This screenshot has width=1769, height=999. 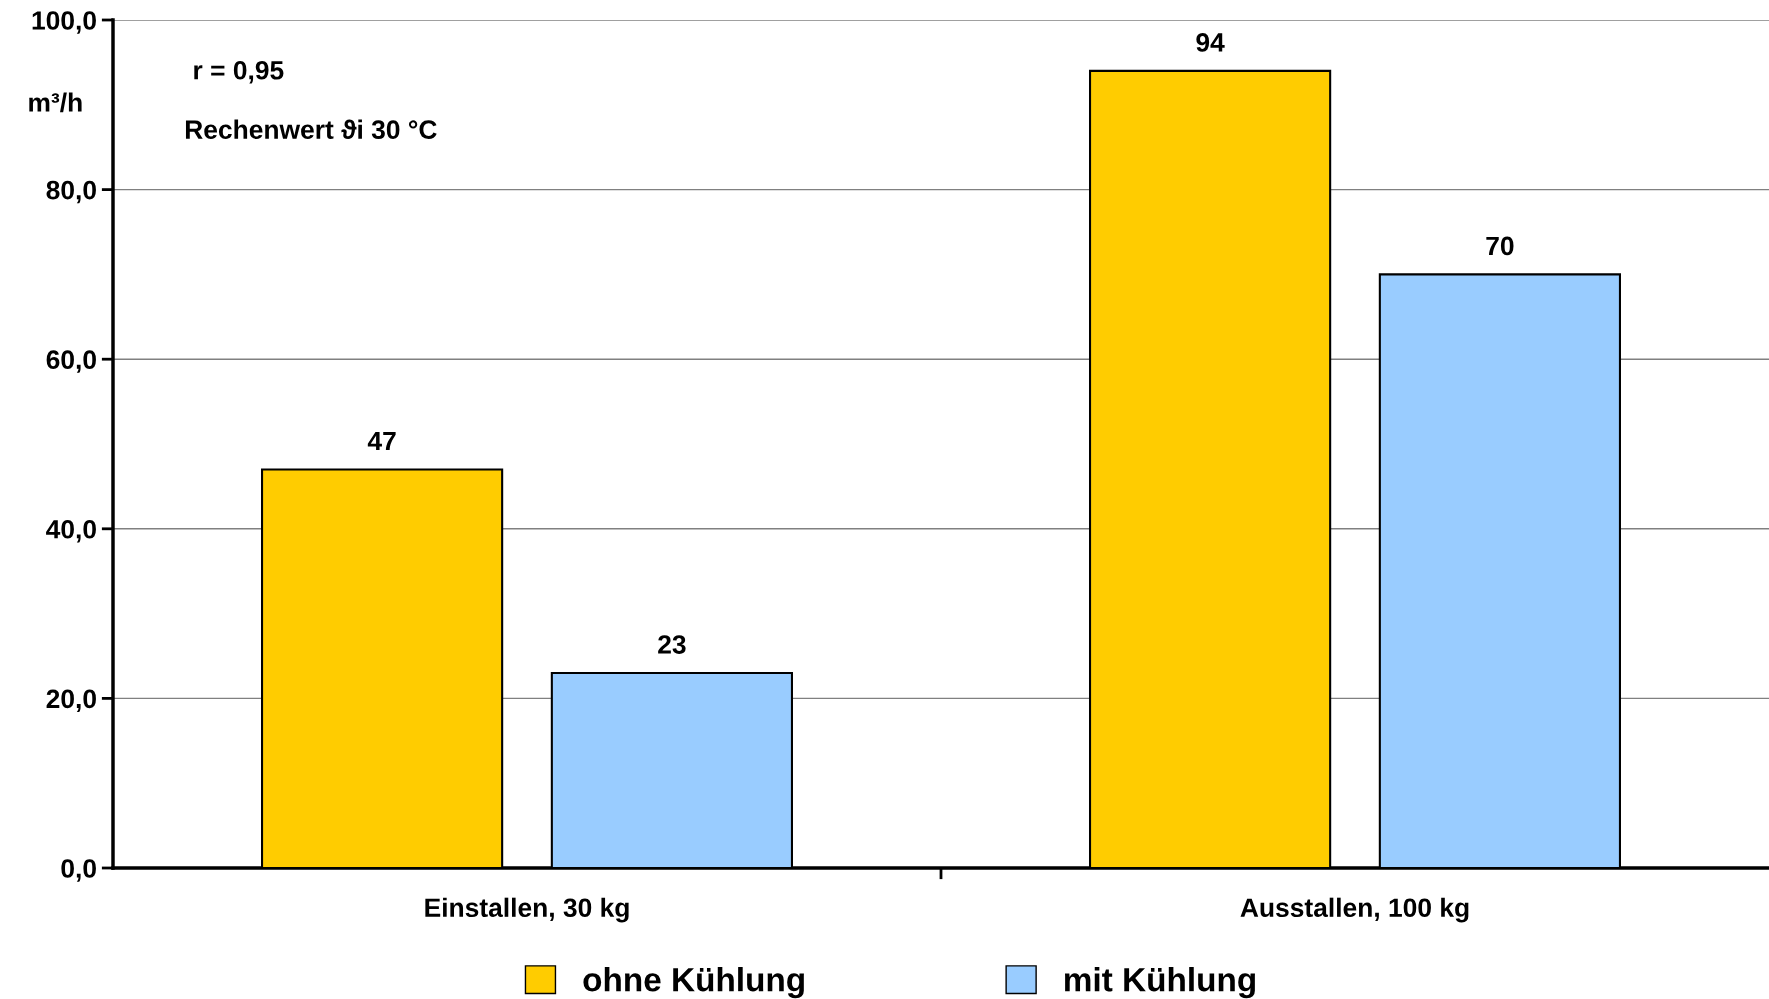 What do you see at coordinates (693, 983) in the screenshot?
I see `legend-label: ohne Kühlung` at bounding box center [693, 983].